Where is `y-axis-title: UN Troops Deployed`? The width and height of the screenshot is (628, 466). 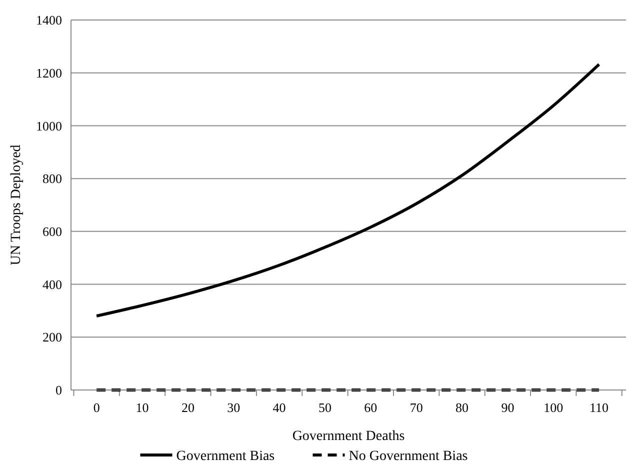 y-axis-title: UN Troops Deployed is located at coordinates (16, 205).